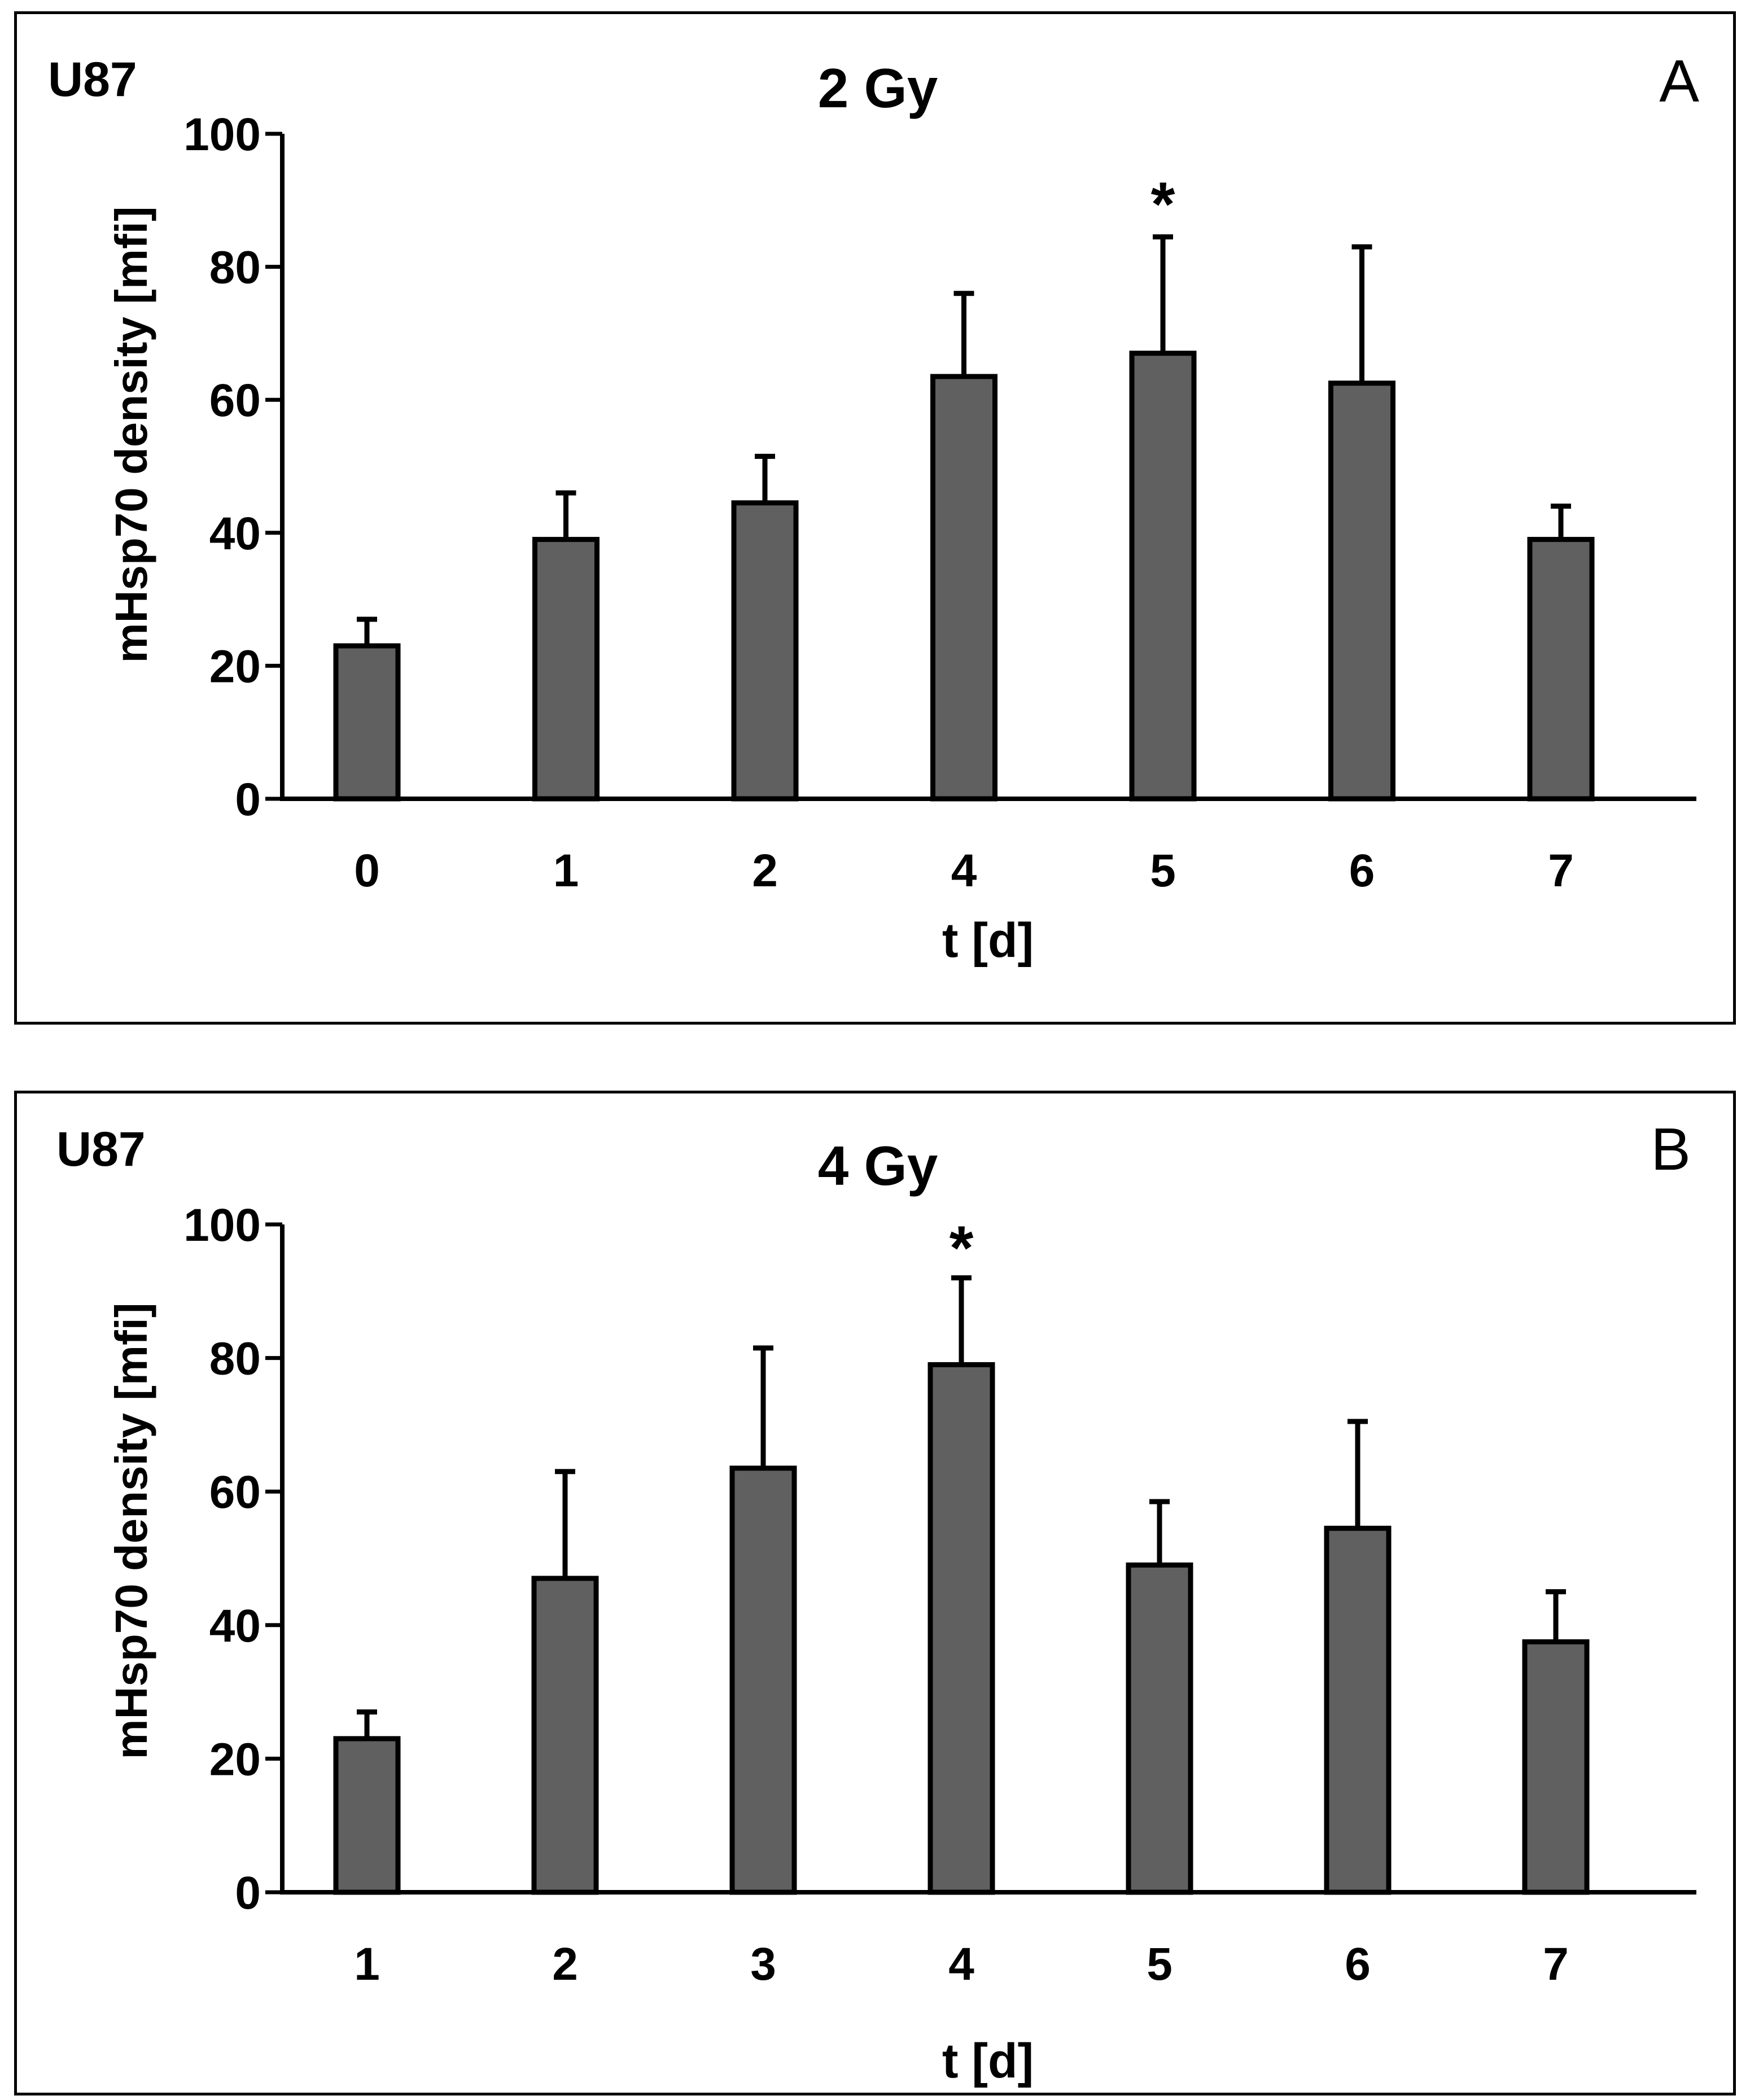 This screenshot has width=1750, height=2100. Describe the element at coordinates (565, 1965) in the screenshot. I see `x-tick-label-b: 2` at that location.